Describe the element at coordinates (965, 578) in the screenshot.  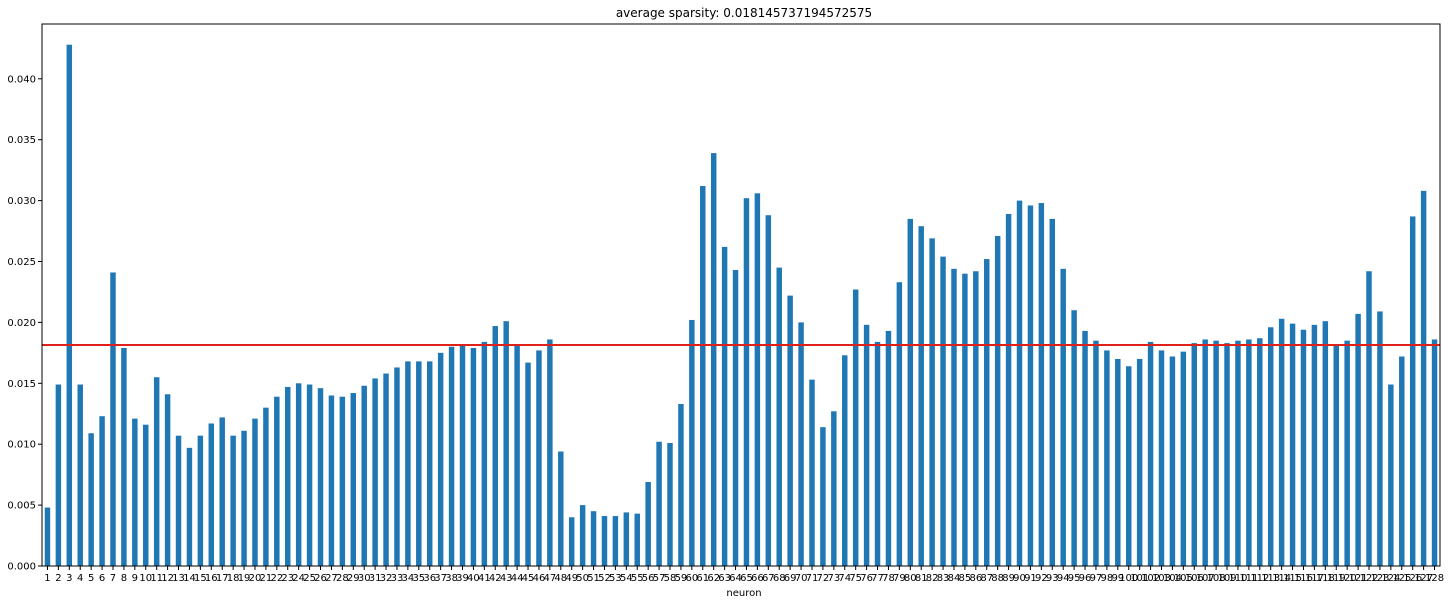
I see `x-tick-label: 85` at that location.